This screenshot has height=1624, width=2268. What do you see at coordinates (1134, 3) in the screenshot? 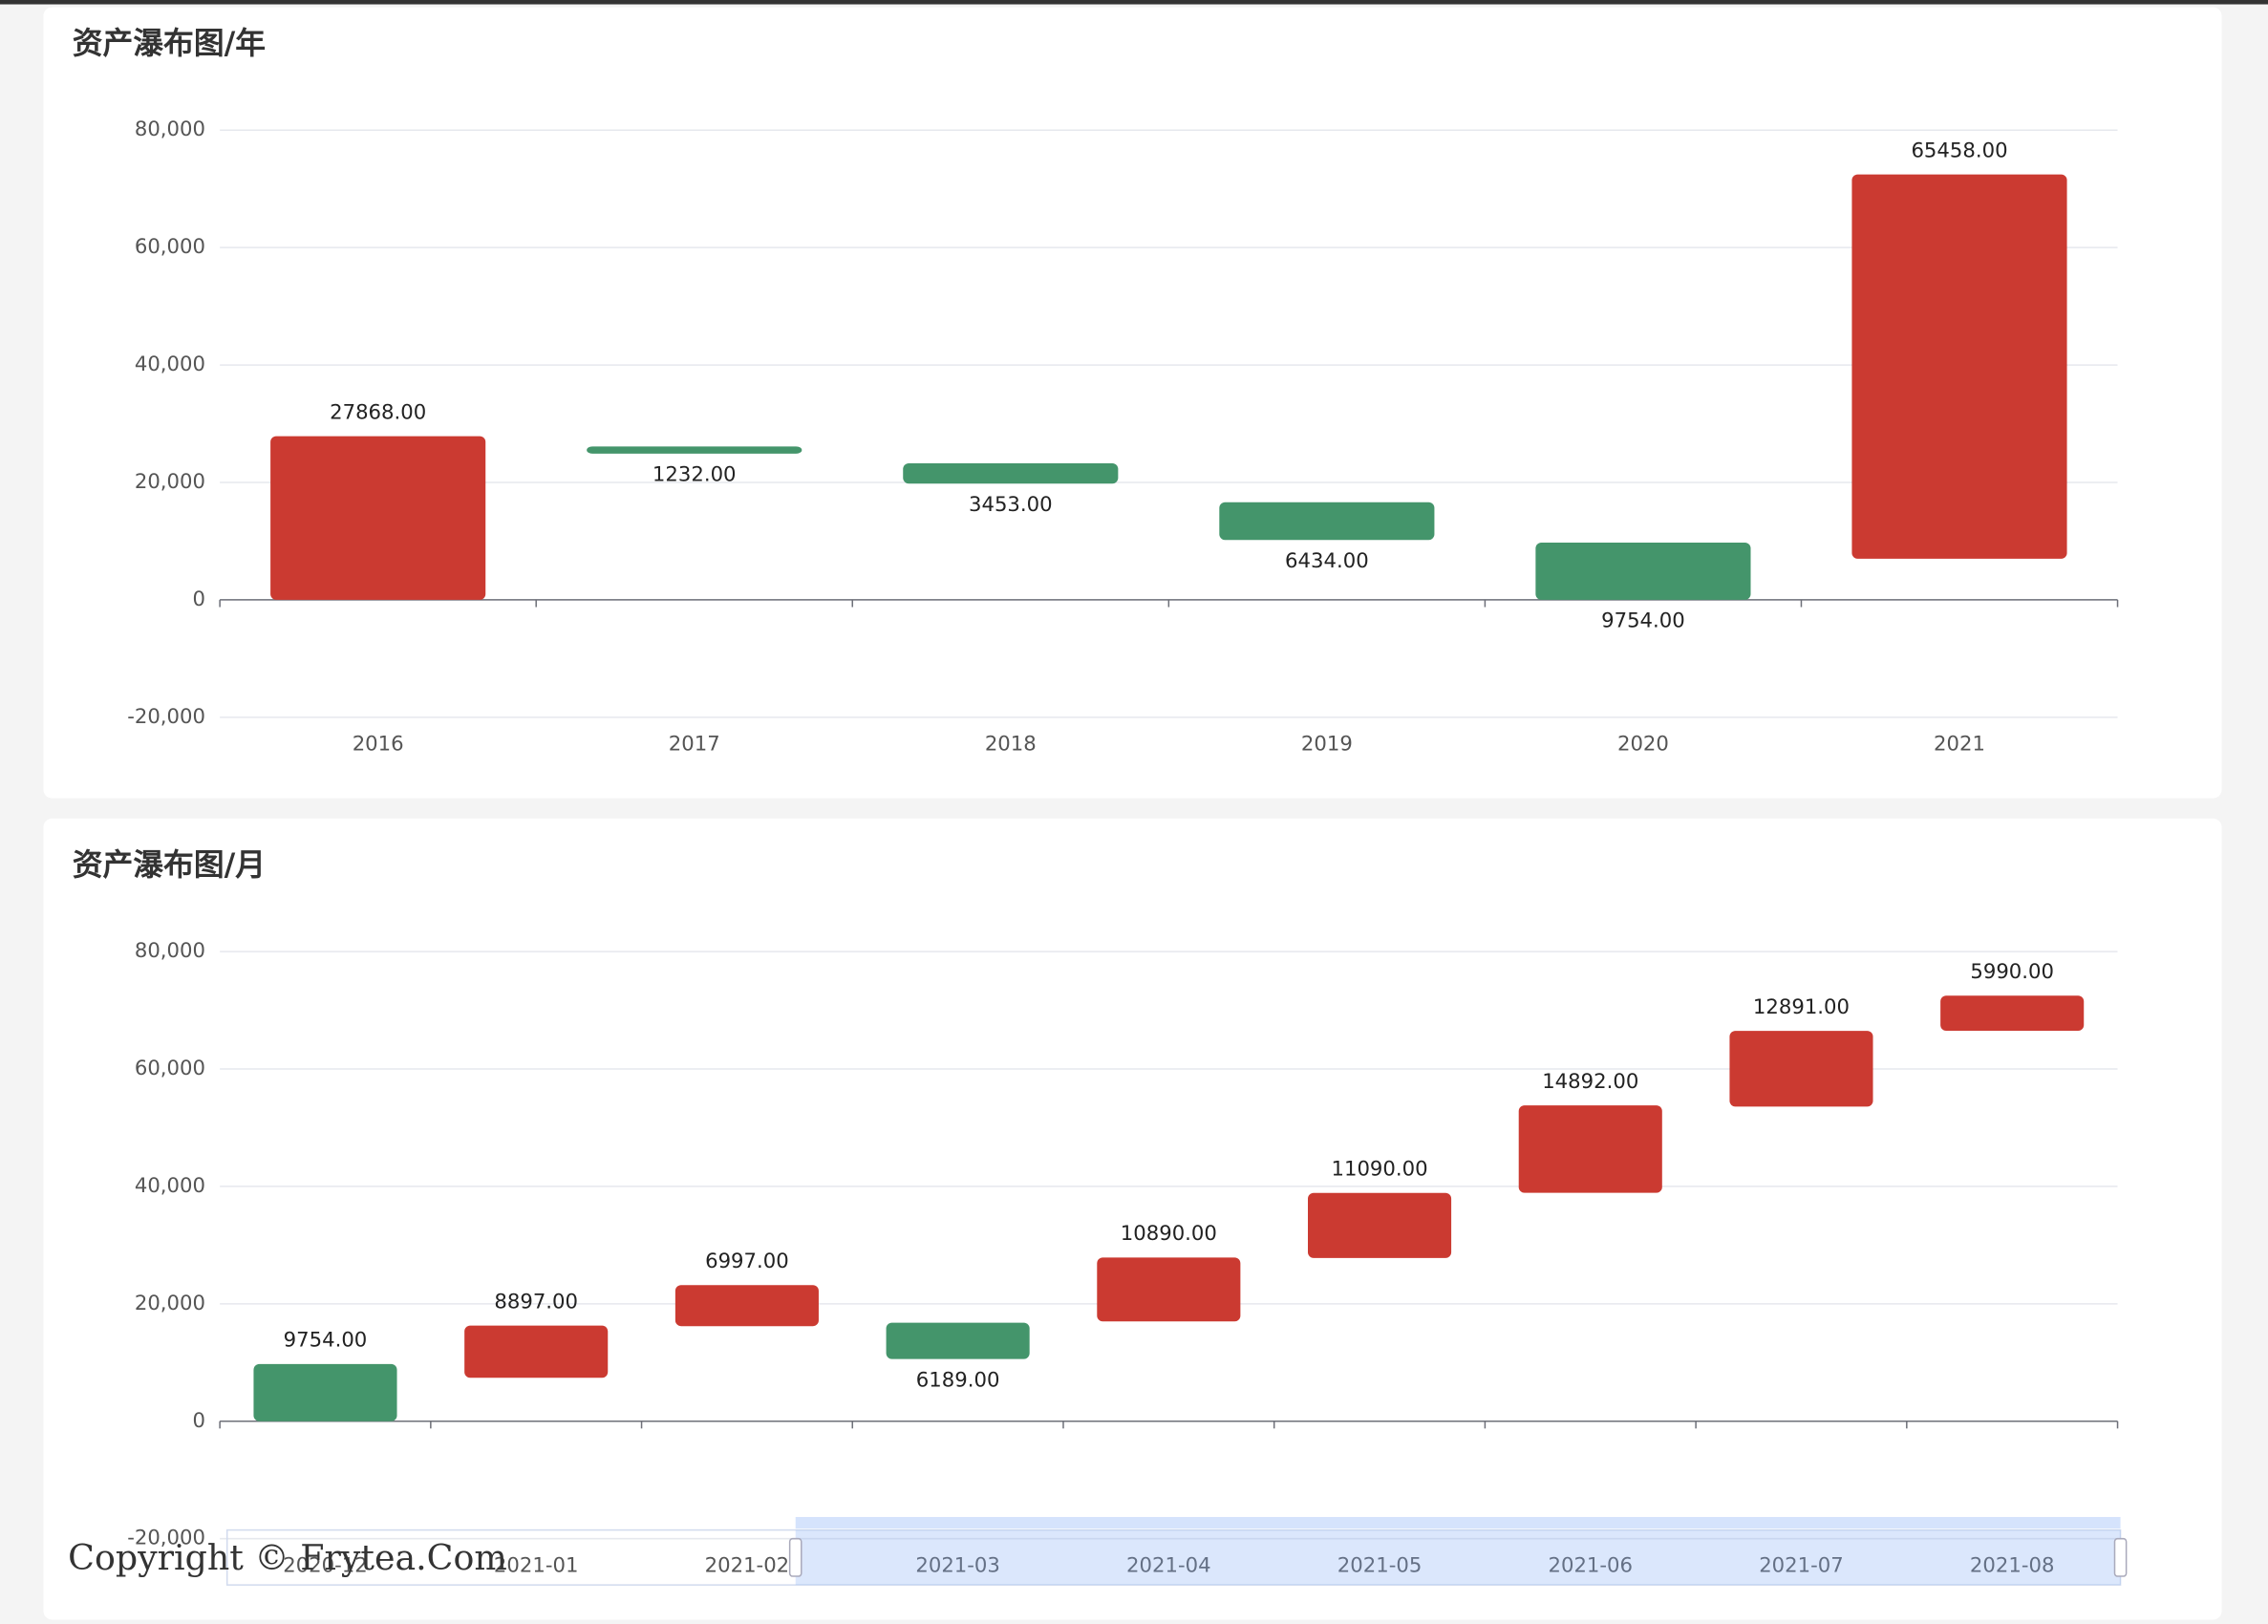
I see `top-bar` at bounding box center [1134, 3].